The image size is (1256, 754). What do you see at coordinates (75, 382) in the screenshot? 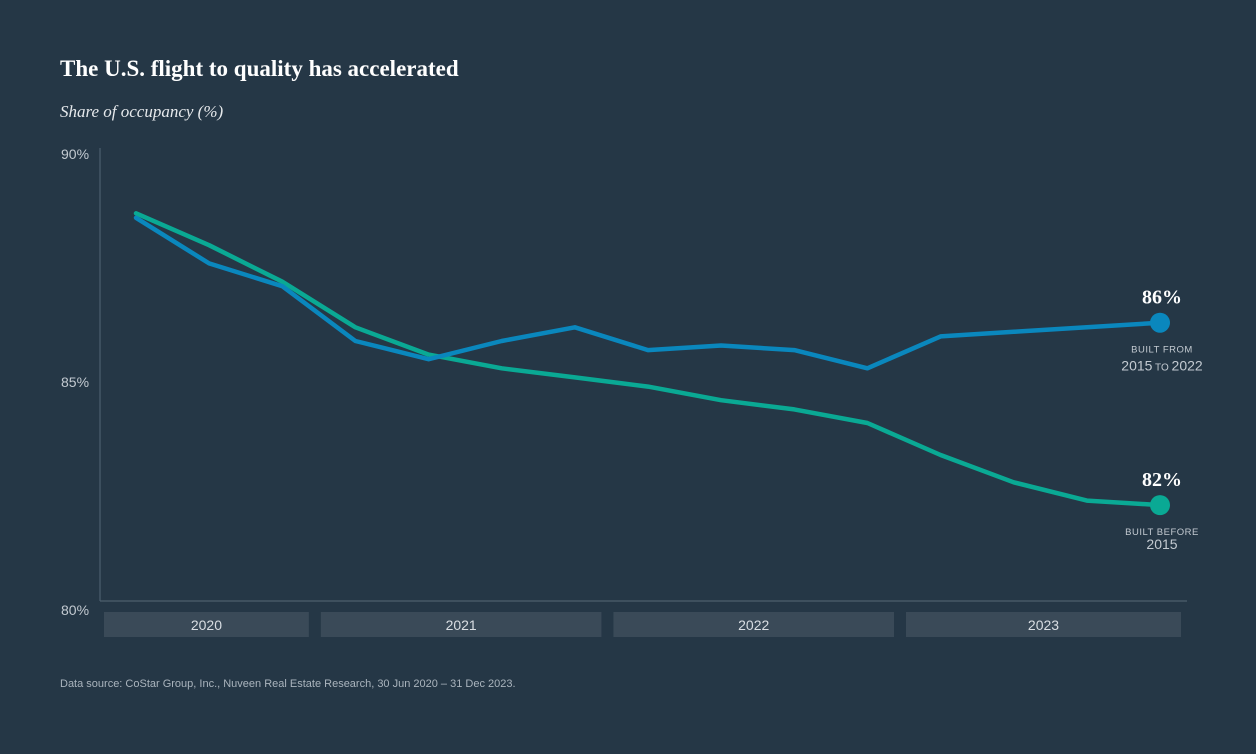
I see `y-tick-label: 85%` at bounding box center [75, 382].